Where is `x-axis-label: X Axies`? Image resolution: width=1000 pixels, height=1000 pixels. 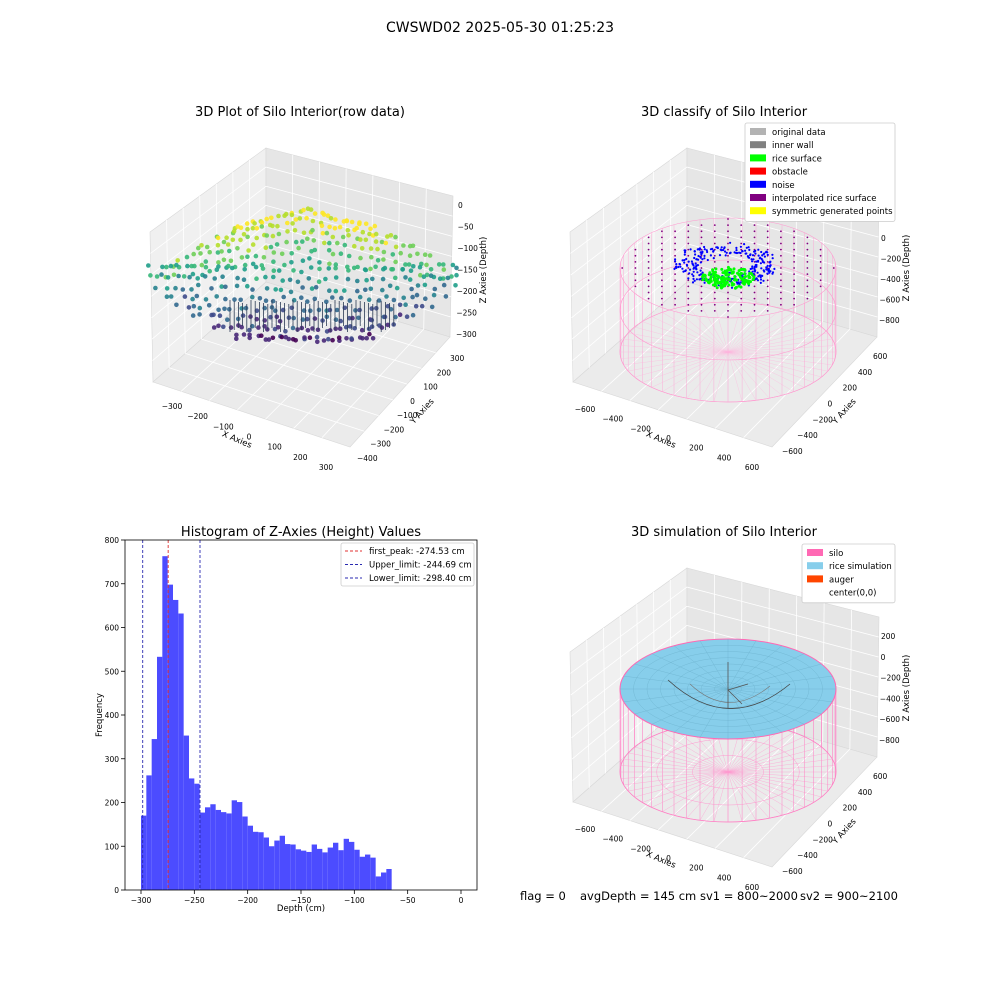
x-axis-label: X Axies is located at coordinates (660, 440).